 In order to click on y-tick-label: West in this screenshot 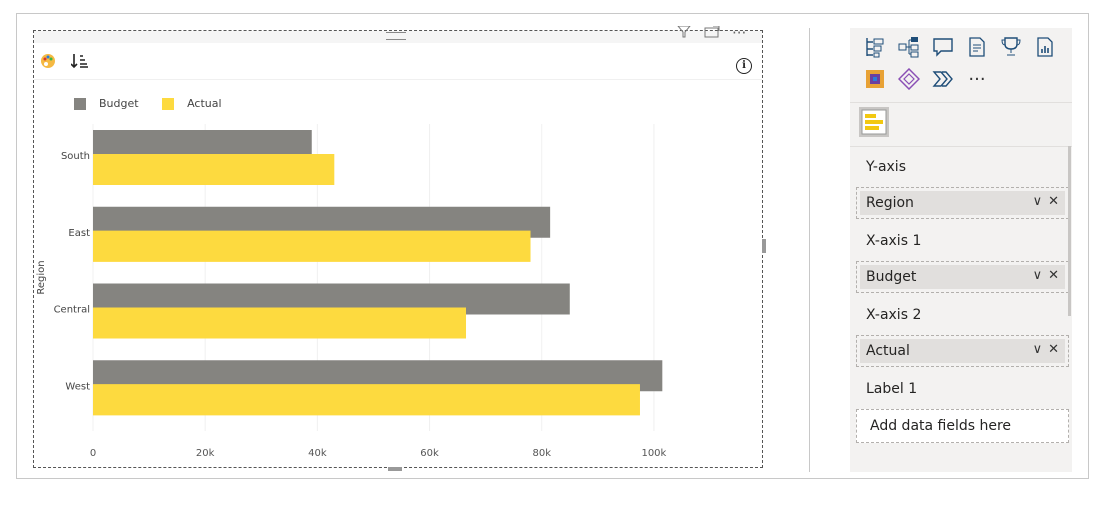, I will do `click(77, 386)`.